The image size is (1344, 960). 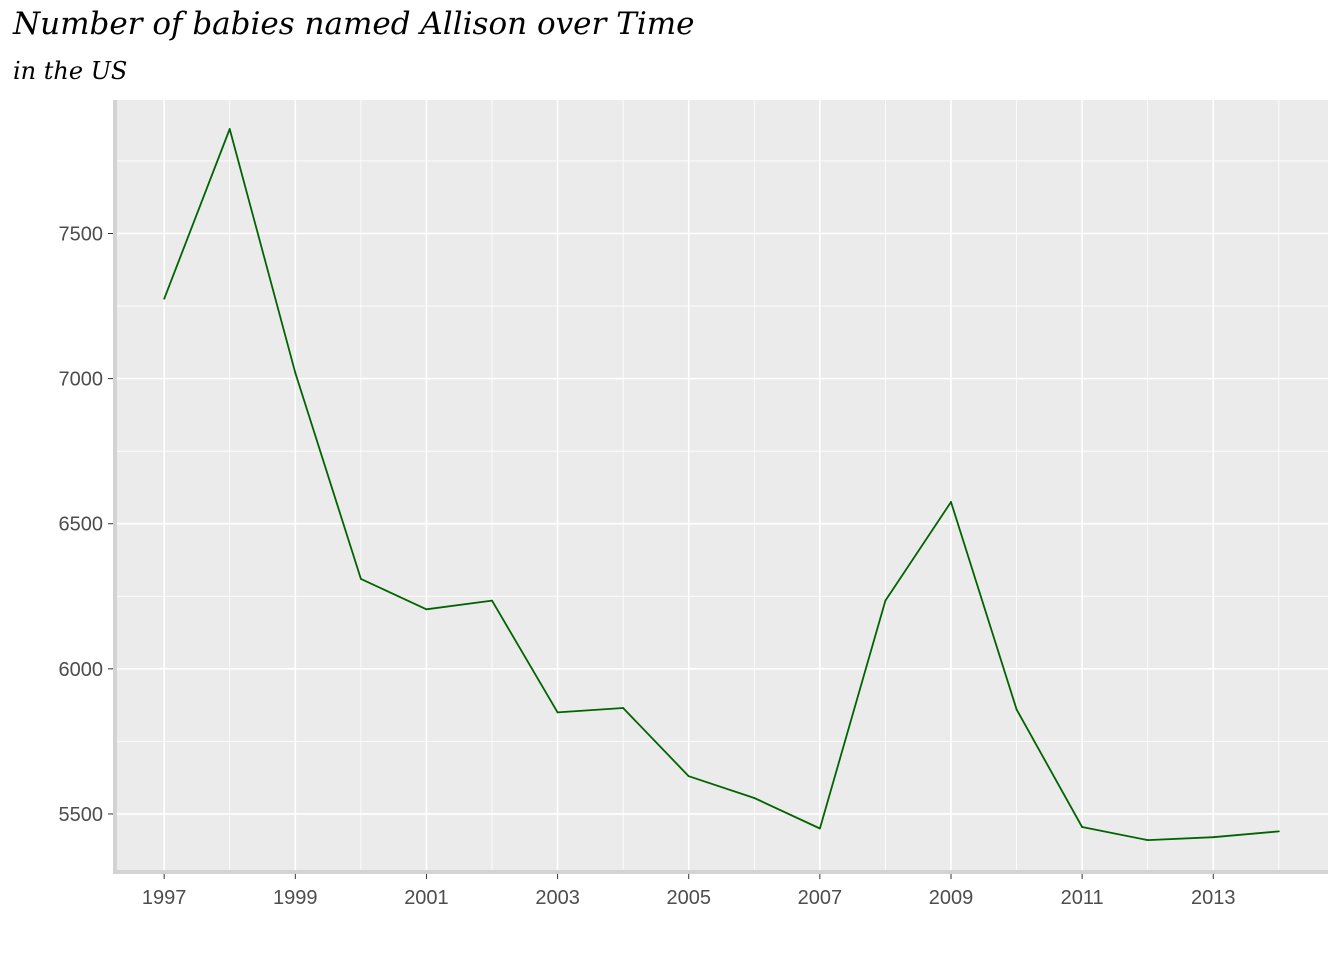 What do you see at coordinates (81, 235) in the screenshot?
I see `y-tick-label: 7500` at bounding box center [81, 235].